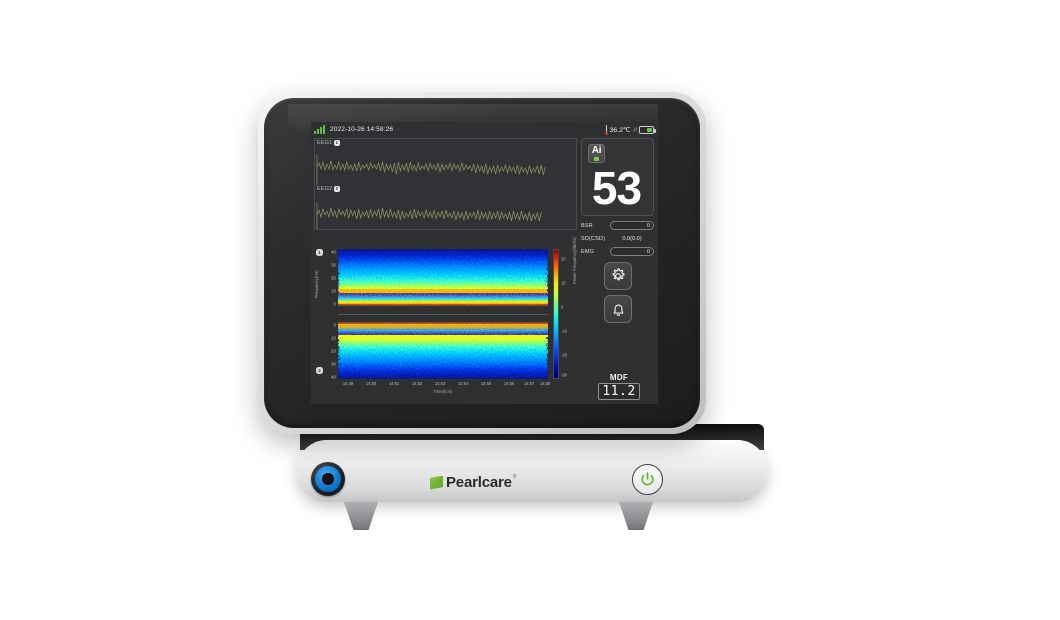 This screenshot has width=1060, height=620. Describe the element at coordinates (563, 259) in the screenshot. I see `cb-tick: 20` at that location.